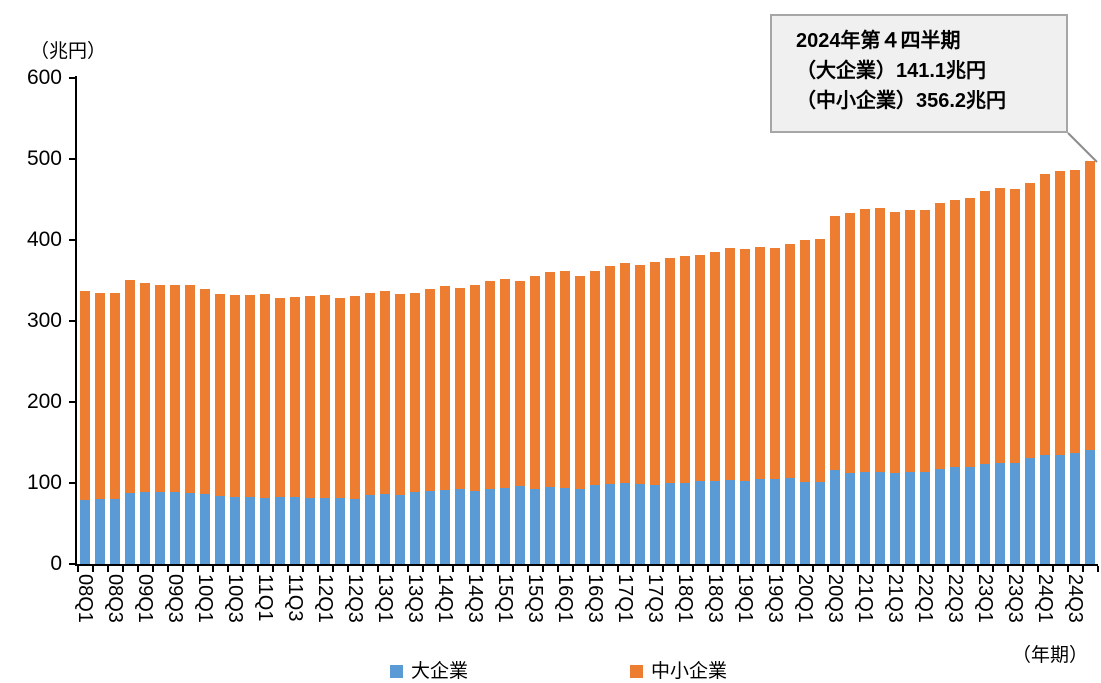 Image resolution: width=1101 pixels, height=683 pixels. Describe the element at coordinates (714, 598) in the screenshot. I see `x-tick-label: 18Q3` at that location.